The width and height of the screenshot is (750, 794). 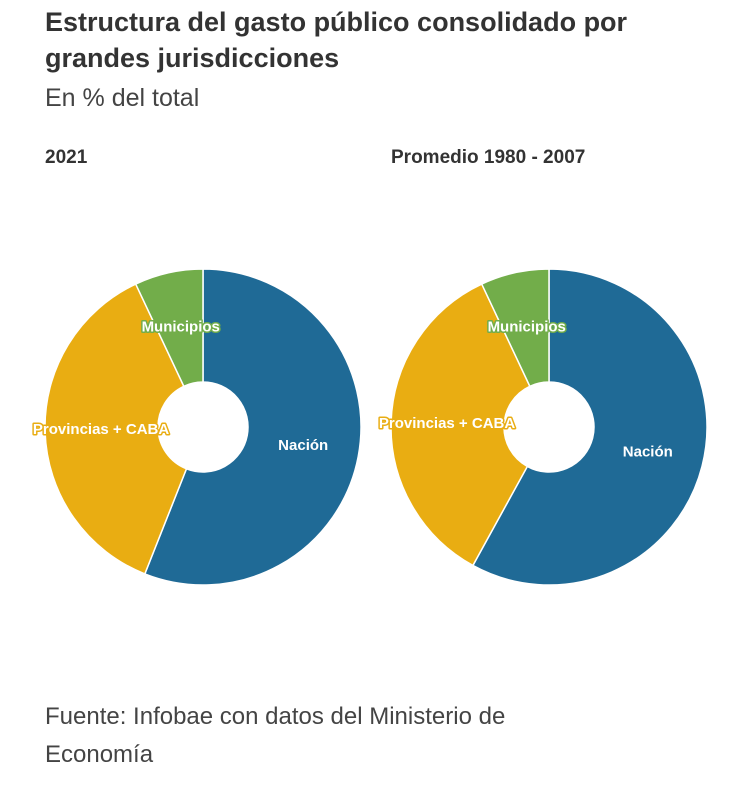 I want to click on chart-title: 2021, so click(x=66, y=157).